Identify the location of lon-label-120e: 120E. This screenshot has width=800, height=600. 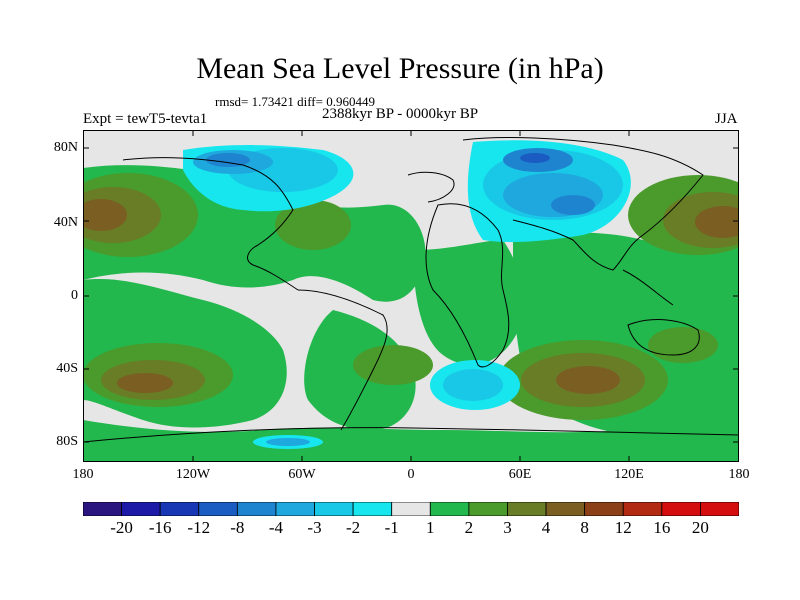
(629, 474).